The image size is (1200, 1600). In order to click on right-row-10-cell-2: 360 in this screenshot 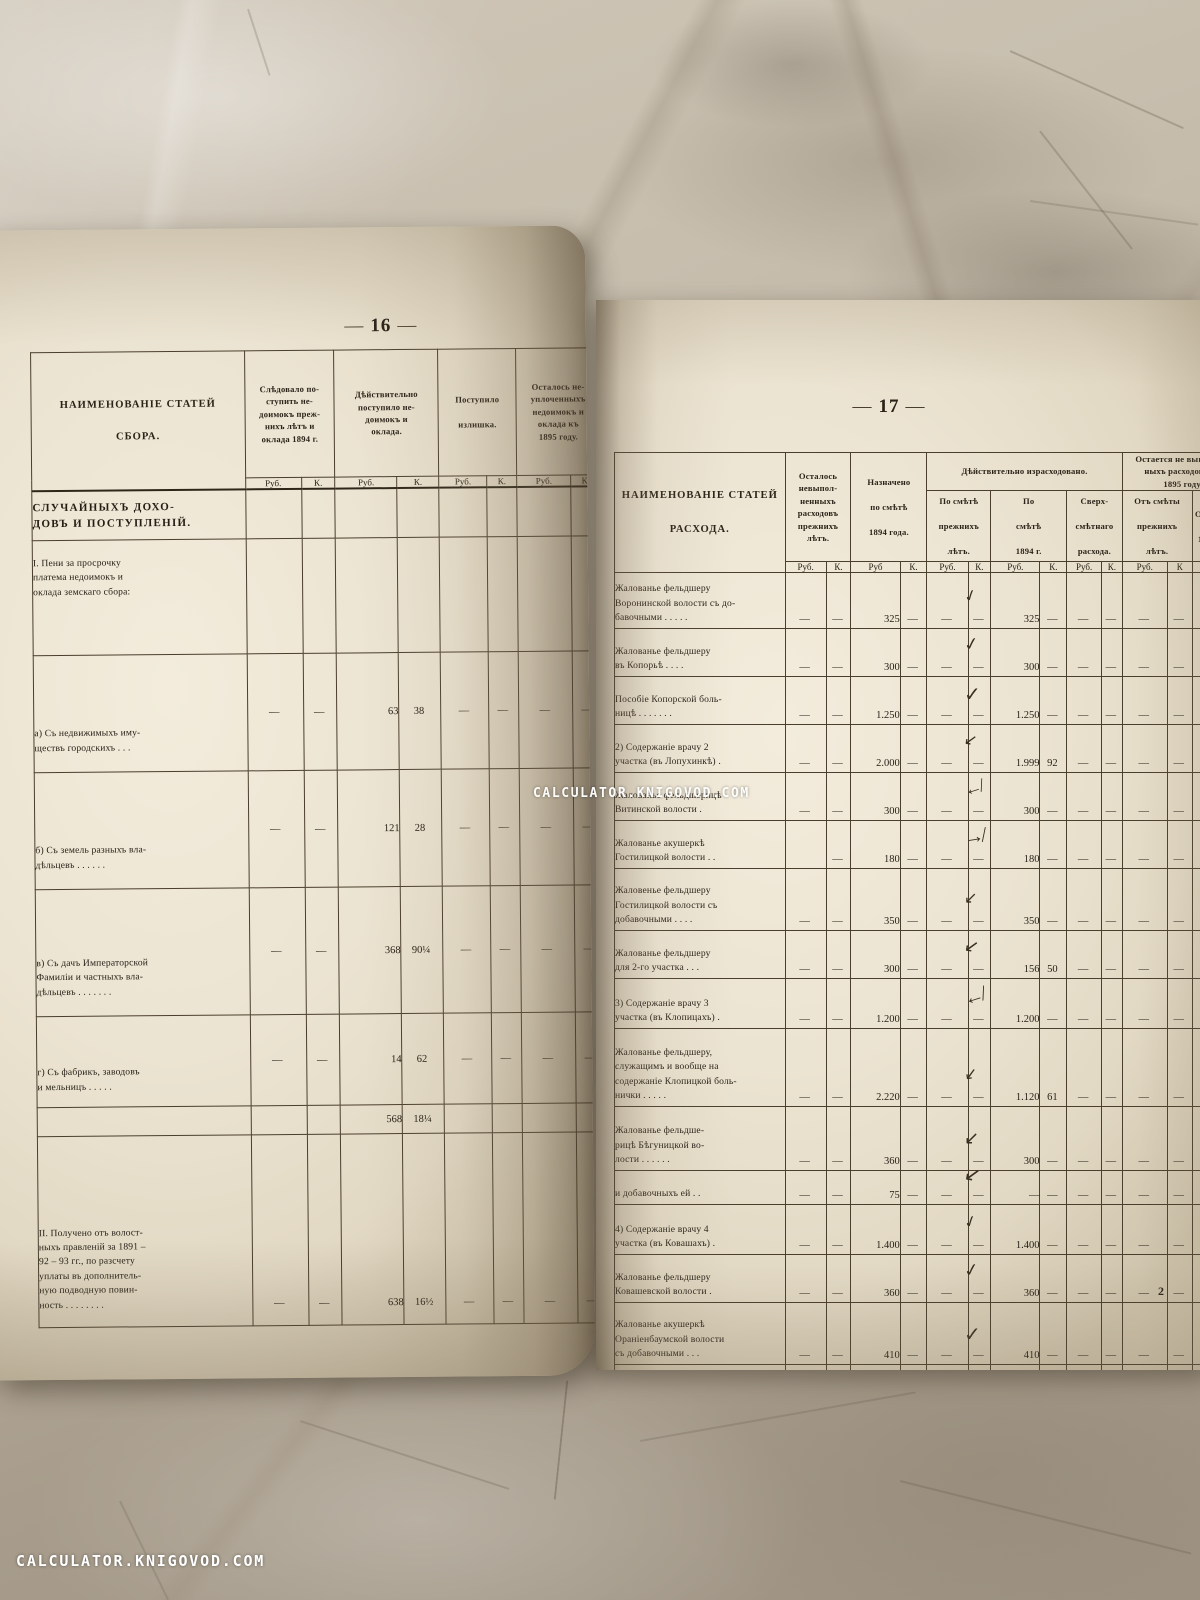, I will do `click(875, 1139)`.